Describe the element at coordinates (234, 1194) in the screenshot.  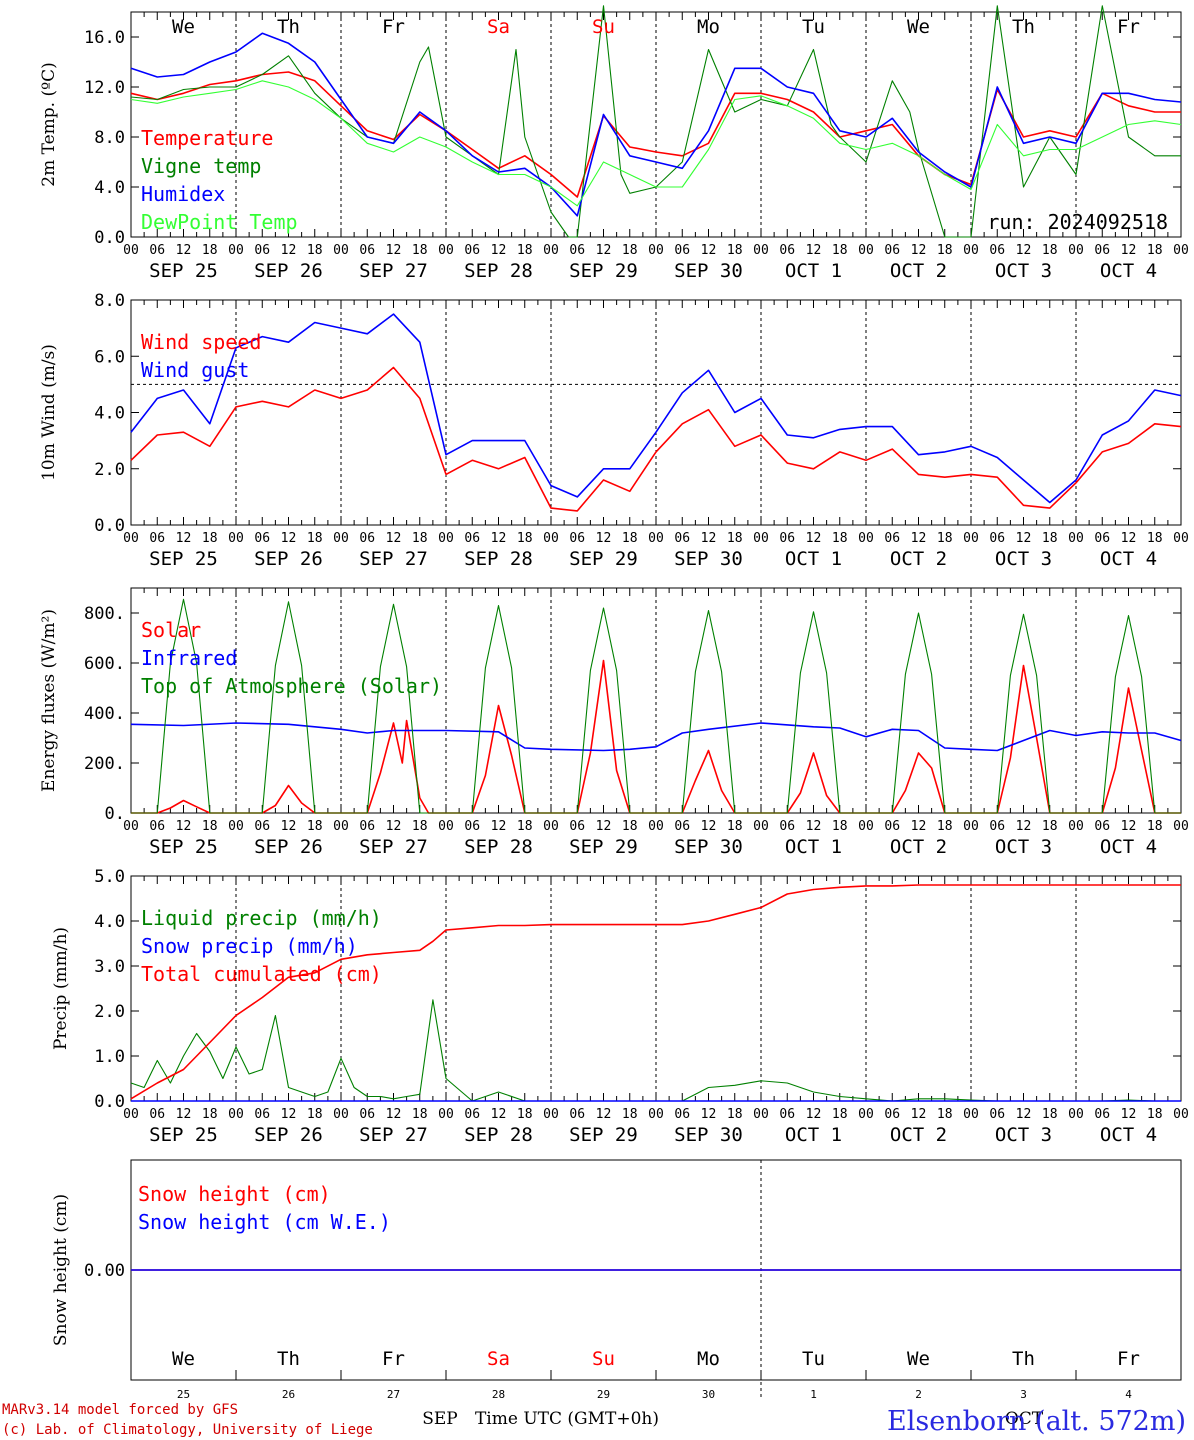
I see `legend-entry: Snow height (cm)` at that location.